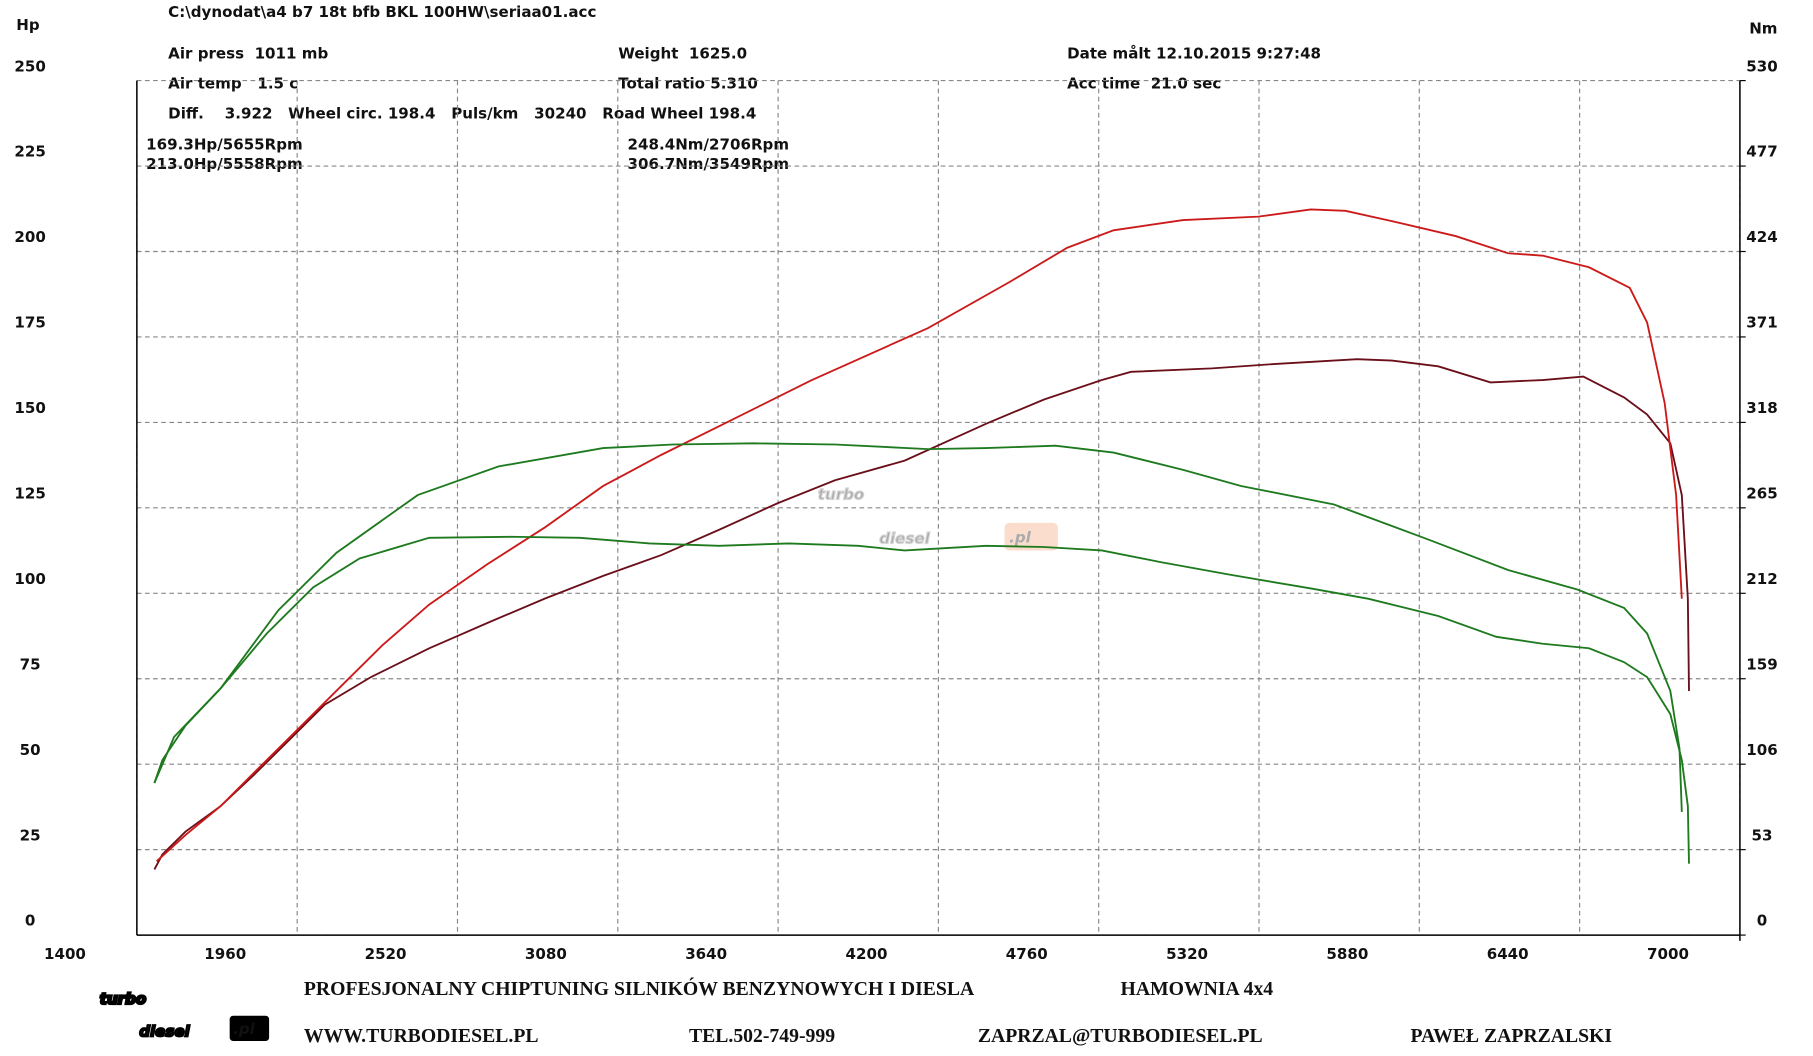 The image size is (1813, 1056). What do you see at coordinates (1347, 954) in the screenshot?
I see `x-tick-label: 5880` at bounding box center [1347, 954].